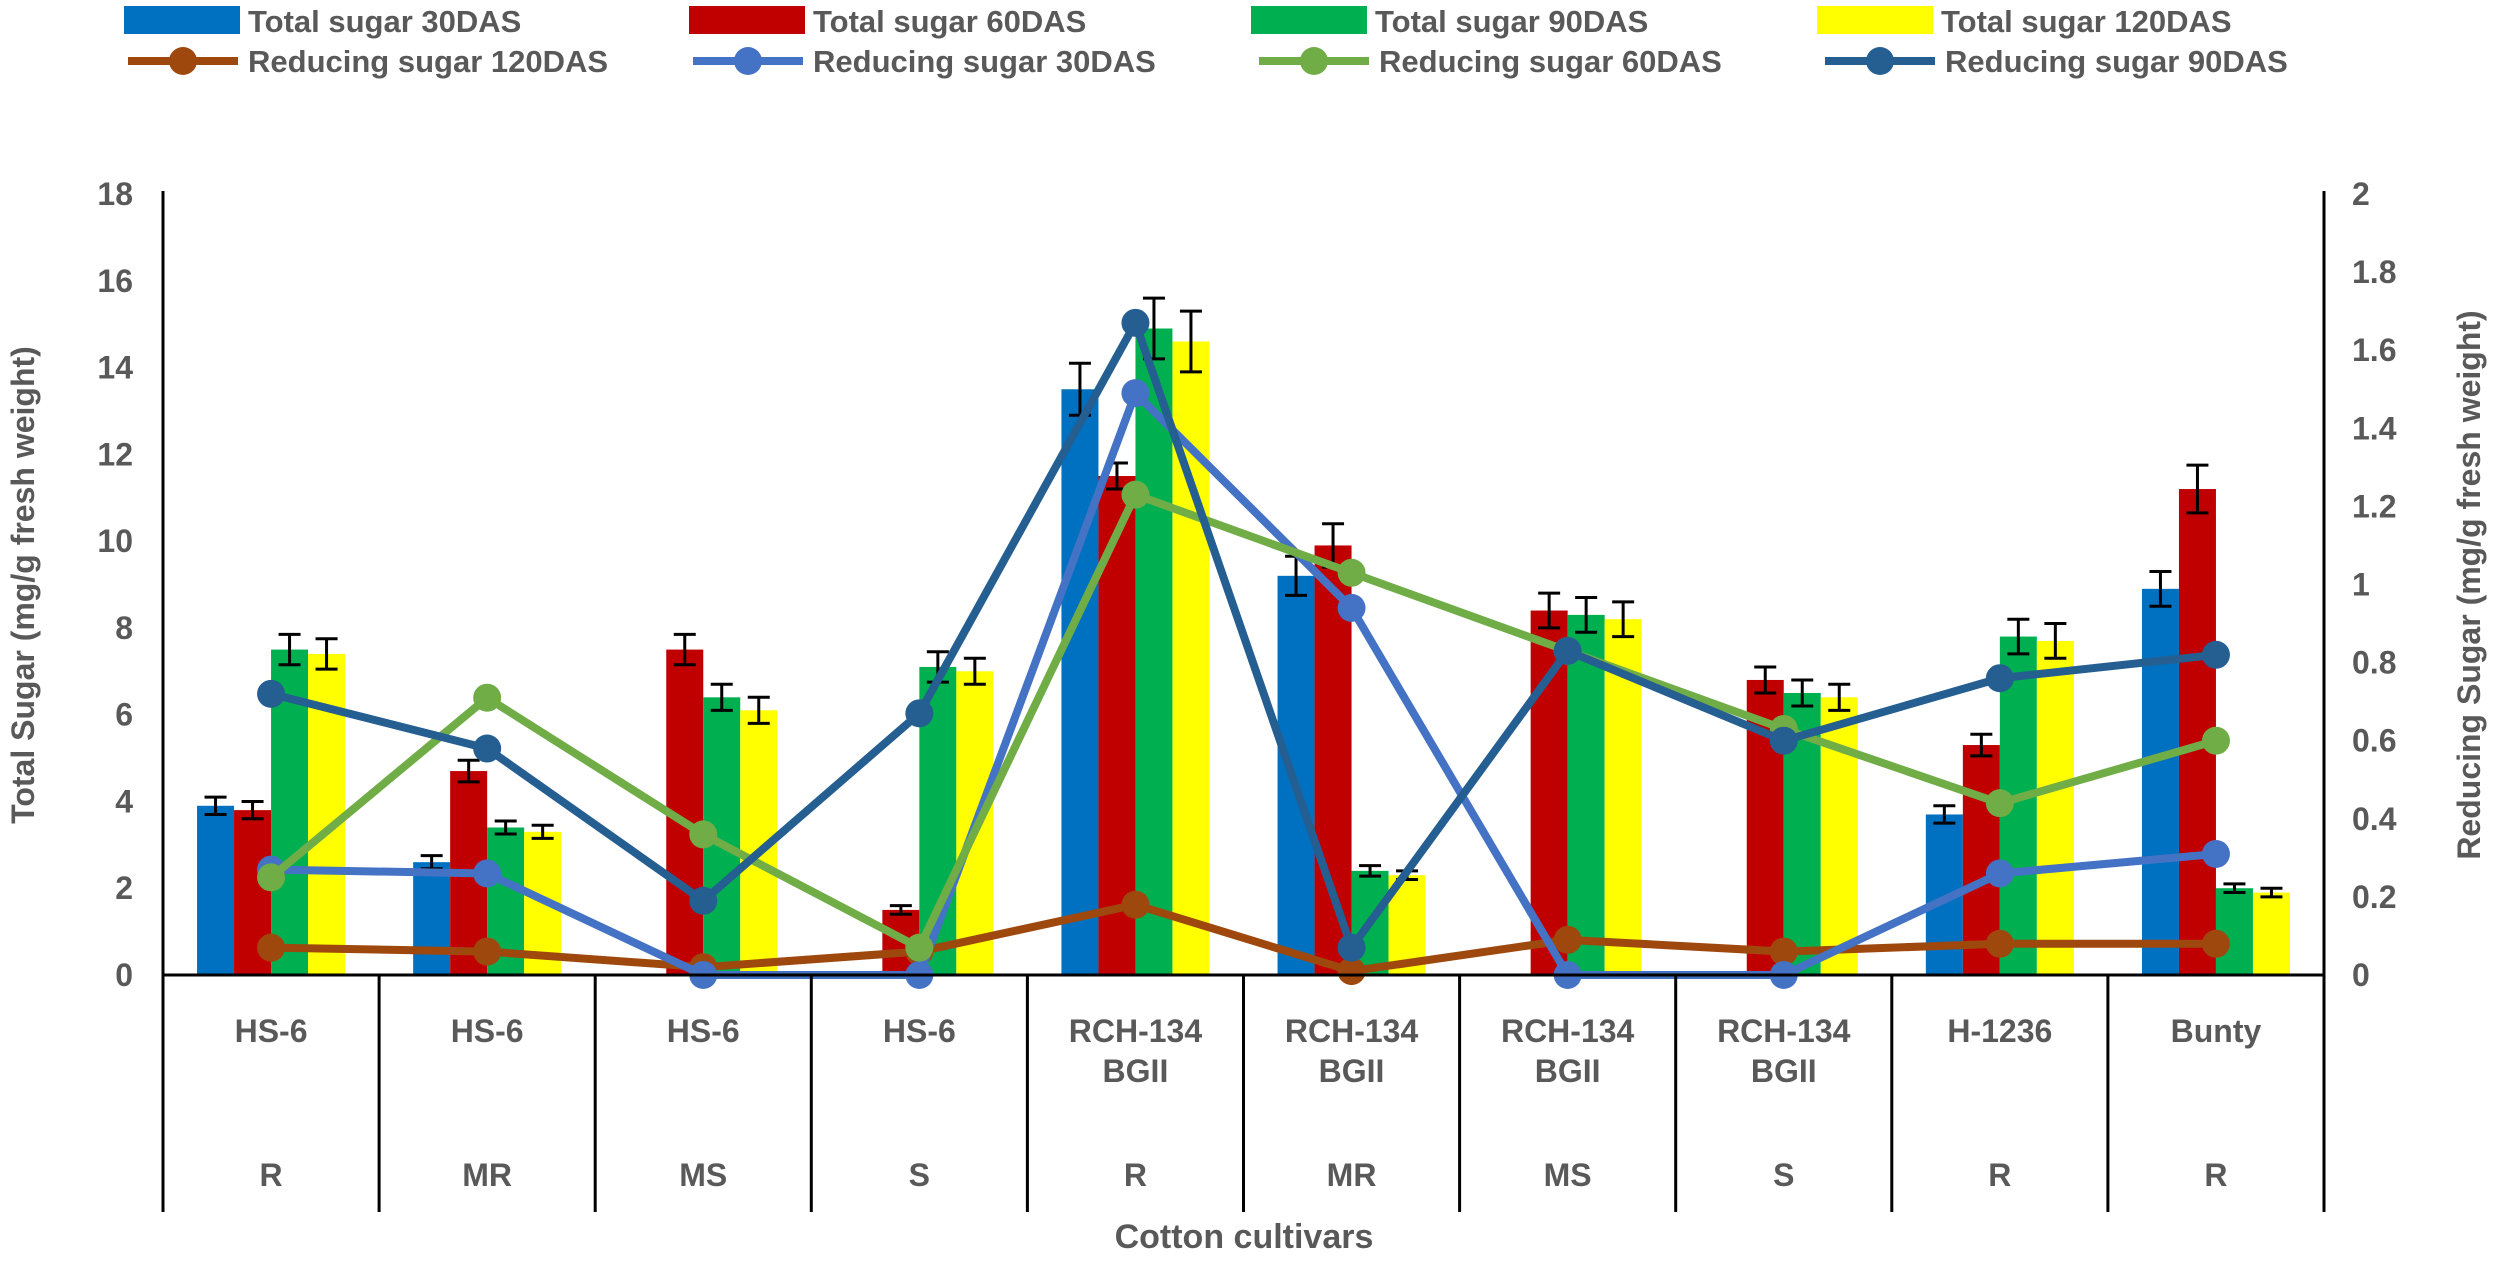 Image resolution: width=2500 pixels, height=1266 pixels. What do you see at coordinates (124, 975) in the screenshot?
I see `y-tick-label: 0` at bounding box center [124, 975].